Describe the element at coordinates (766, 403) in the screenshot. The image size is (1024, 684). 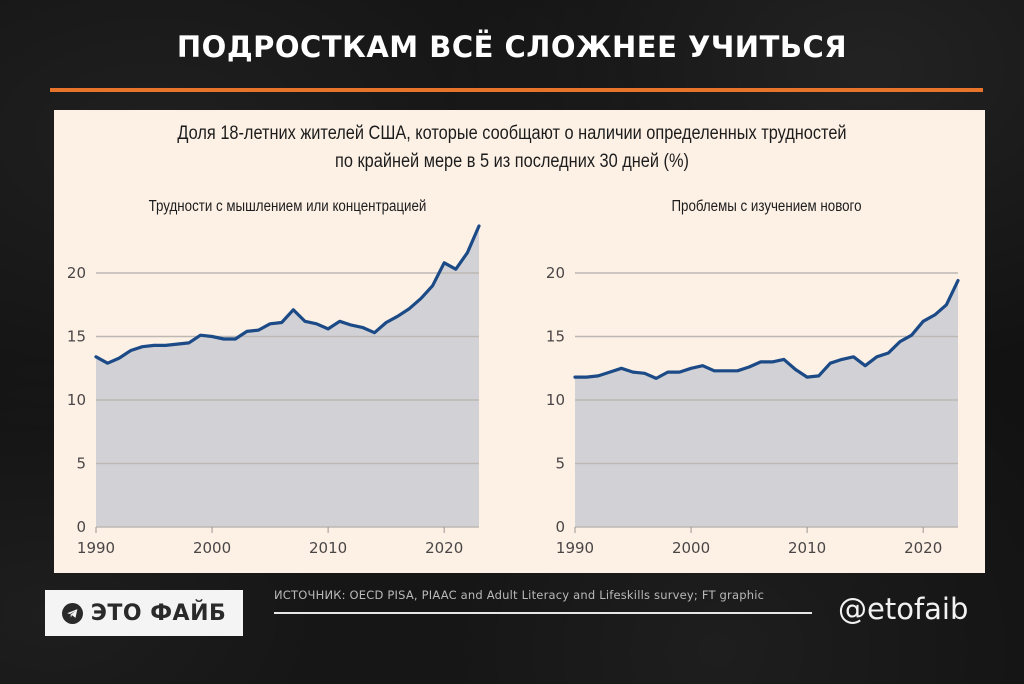
I see `area-fill` at that location.